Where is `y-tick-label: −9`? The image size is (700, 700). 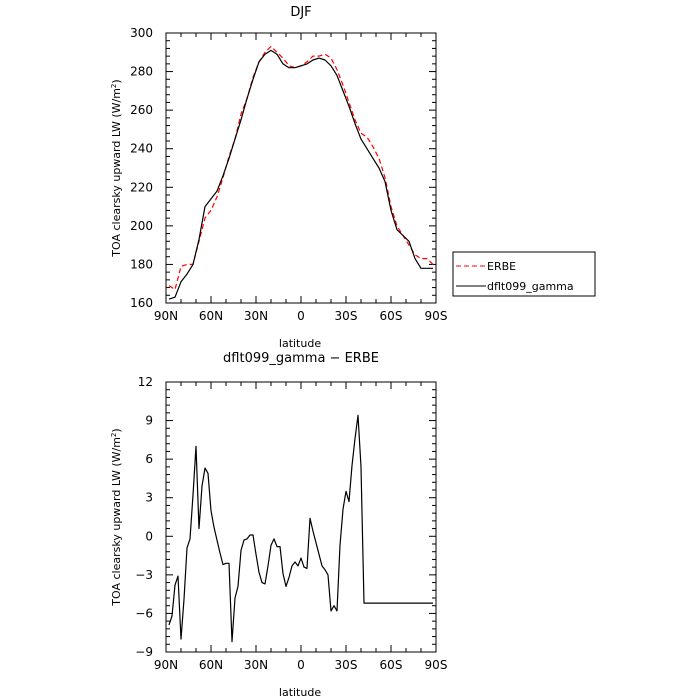
y-tick-label: −9 is located at coordinates (144, 652).